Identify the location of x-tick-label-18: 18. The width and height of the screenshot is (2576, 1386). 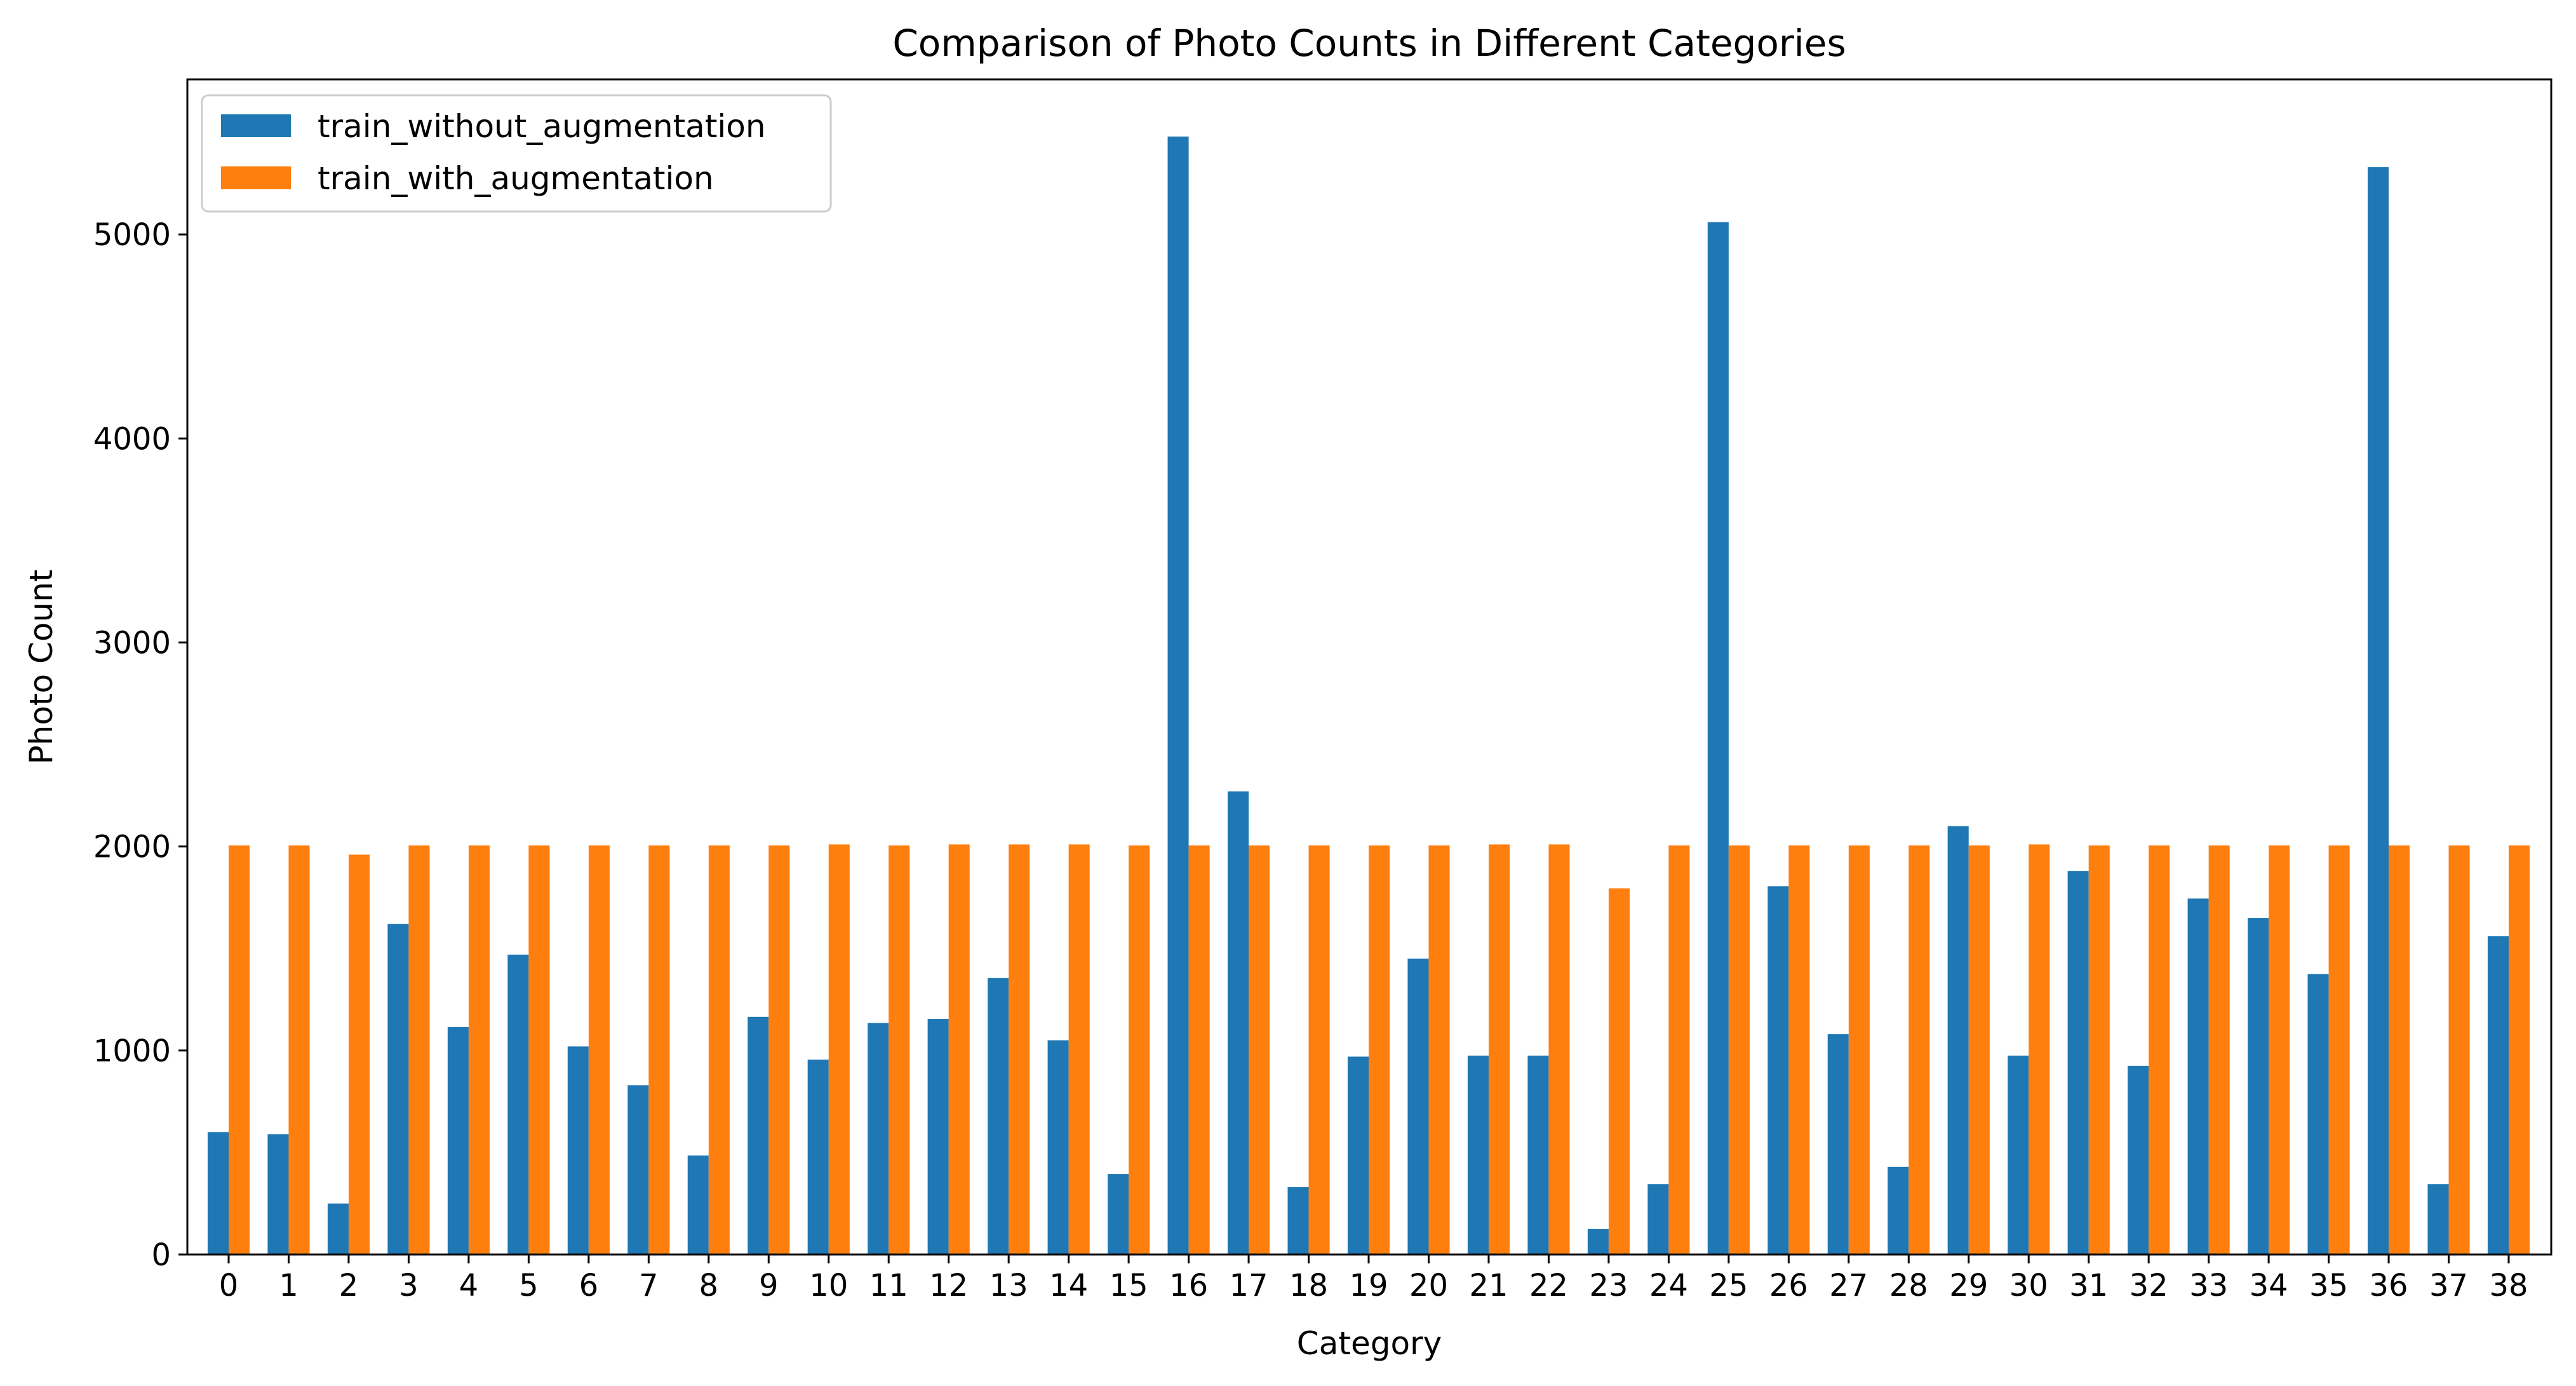
(1308, 1286).